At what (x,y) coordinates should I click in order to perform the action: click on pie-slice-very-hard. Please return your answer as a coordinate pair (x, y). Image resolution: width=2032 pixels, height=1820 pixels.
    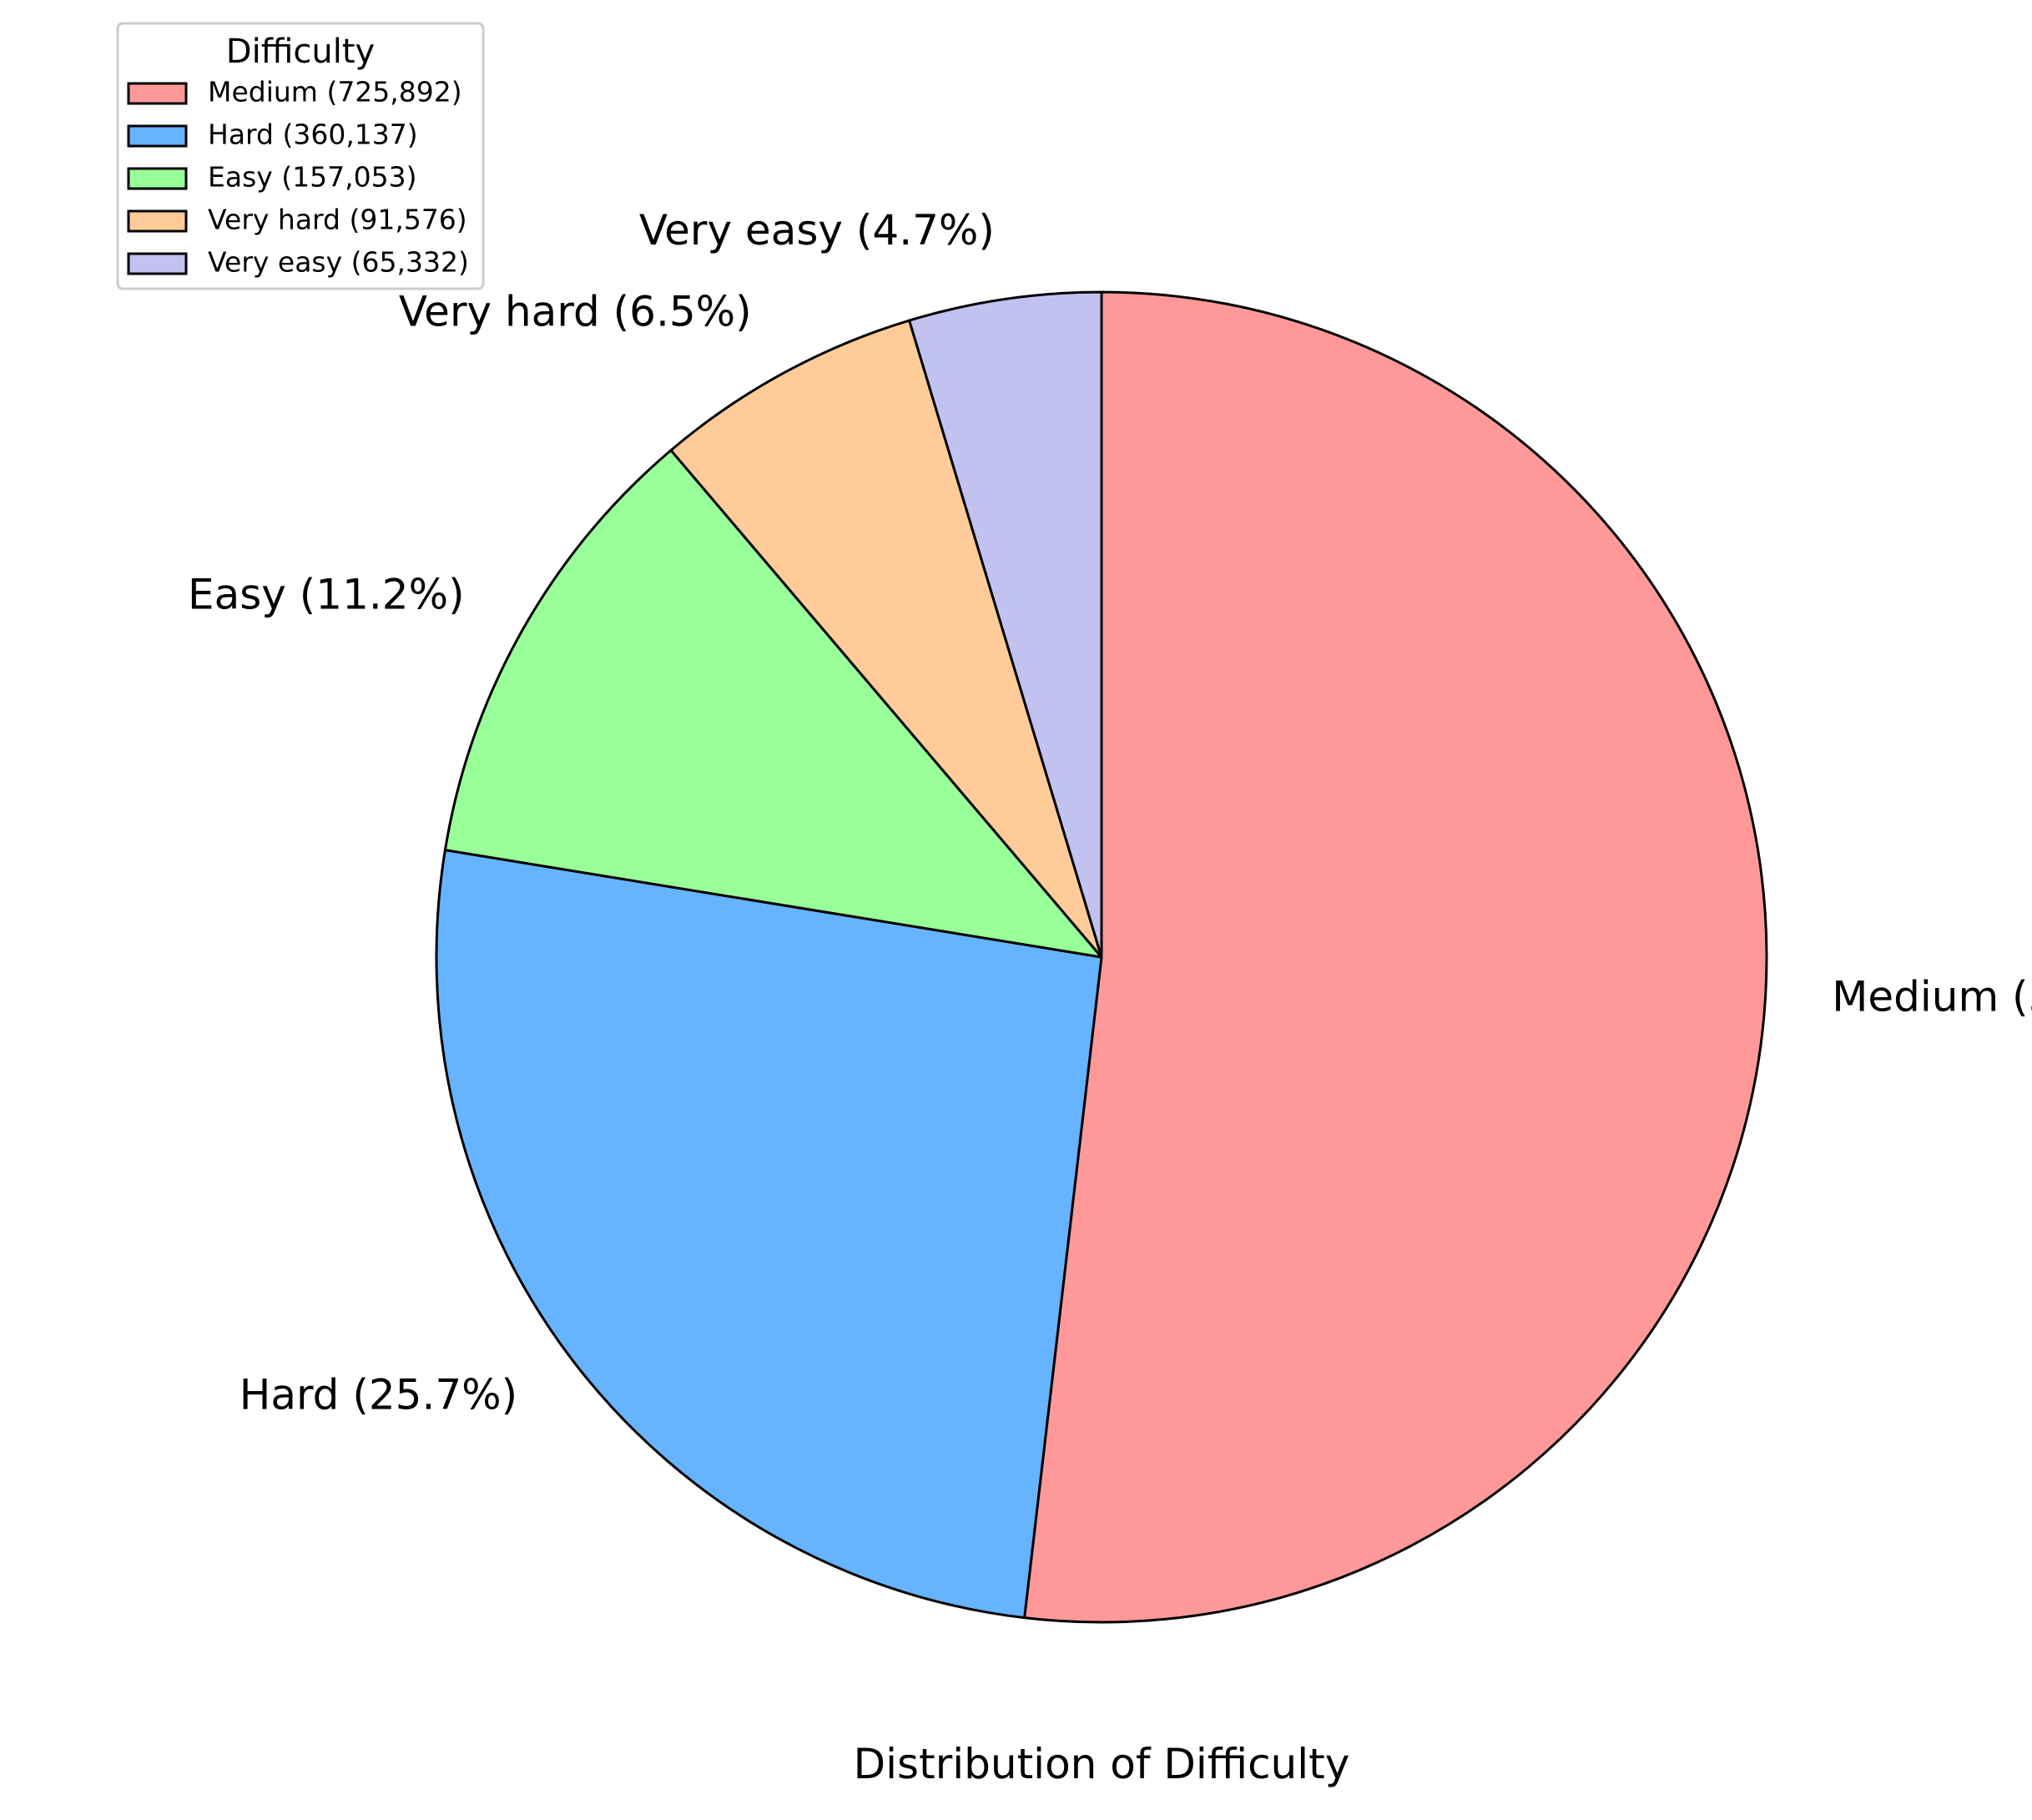
    Looking at the image, I should click on (886, 639).